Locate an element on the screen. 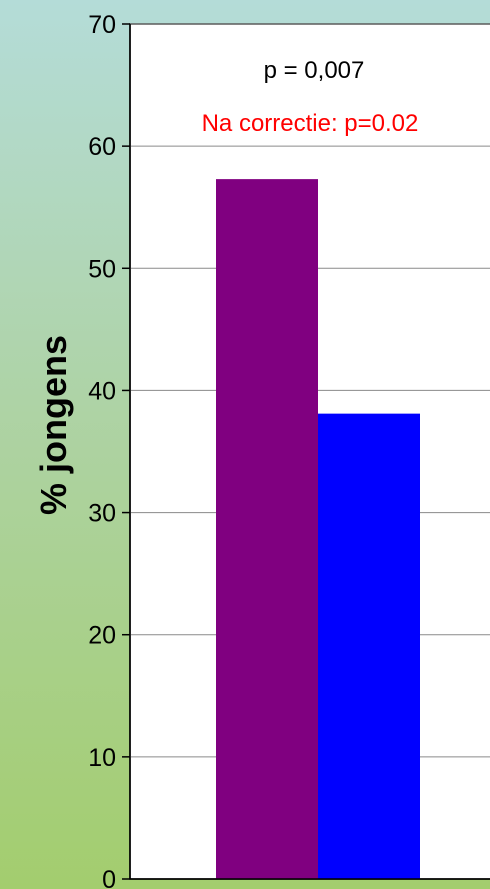 The height and width of the screenshot is (889, 490). p-value-annotation: p = 0,007 is located at coordinates (314, 70).